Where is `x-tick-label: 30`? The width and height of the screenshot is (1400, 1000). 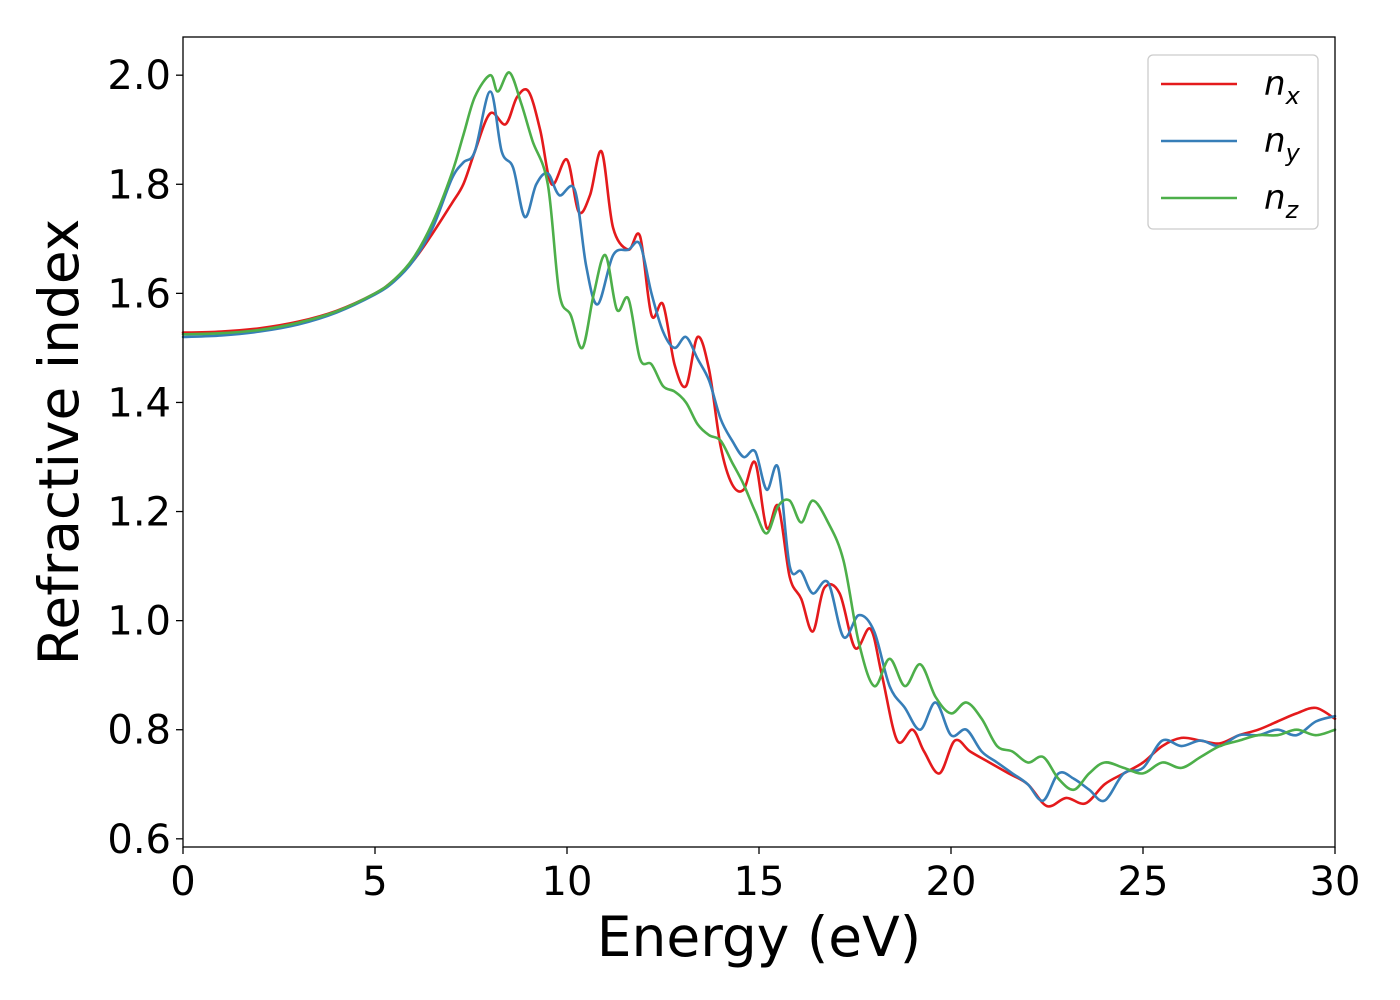 x-tick-label: 30 is located at coordinates (1335, 882).